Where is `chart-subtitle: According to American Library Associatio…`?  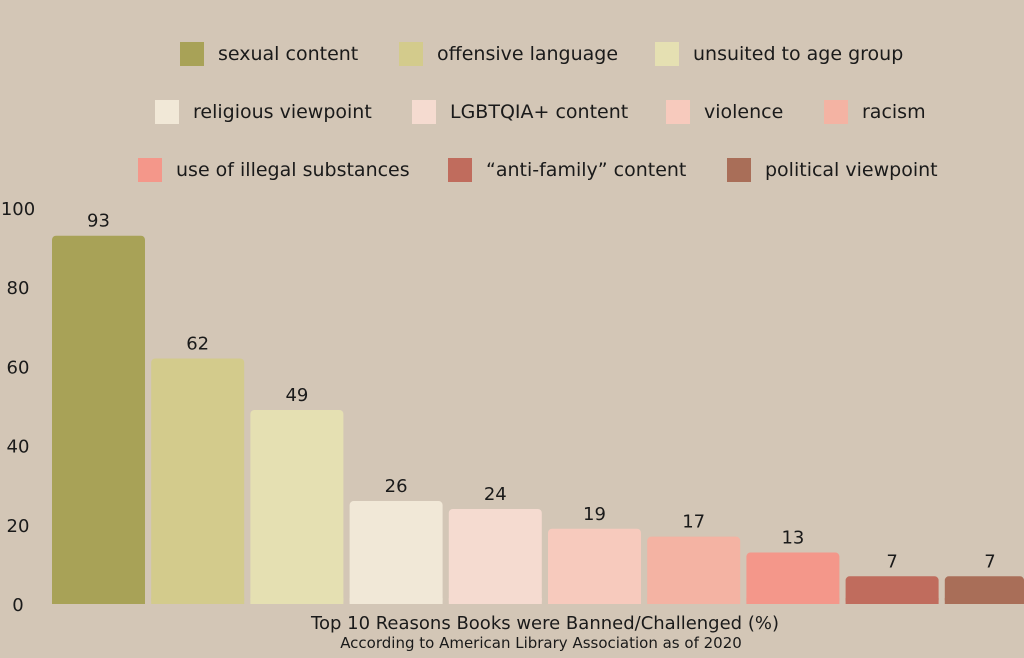 chart-subtitle: According to American Library Associatio… is located at coordinates (541, 643).